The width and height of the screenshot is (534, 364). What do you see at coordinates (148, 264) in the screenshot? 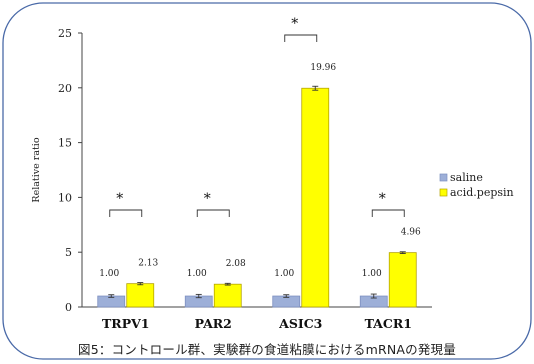
I see `data-label: 2.13` at bounding box center [148, 264].